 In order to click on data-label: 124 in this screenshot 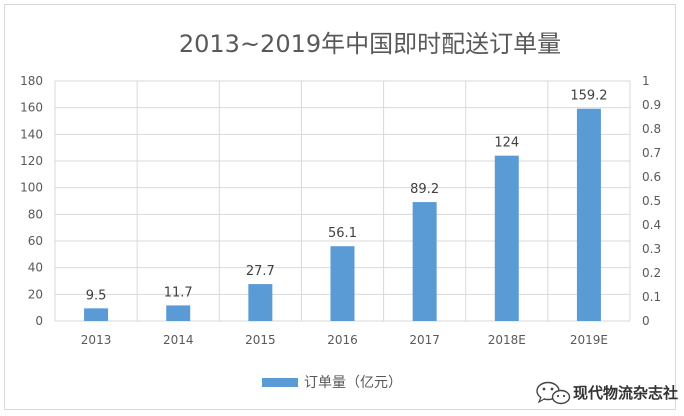, I will do `click(506, 143)`.